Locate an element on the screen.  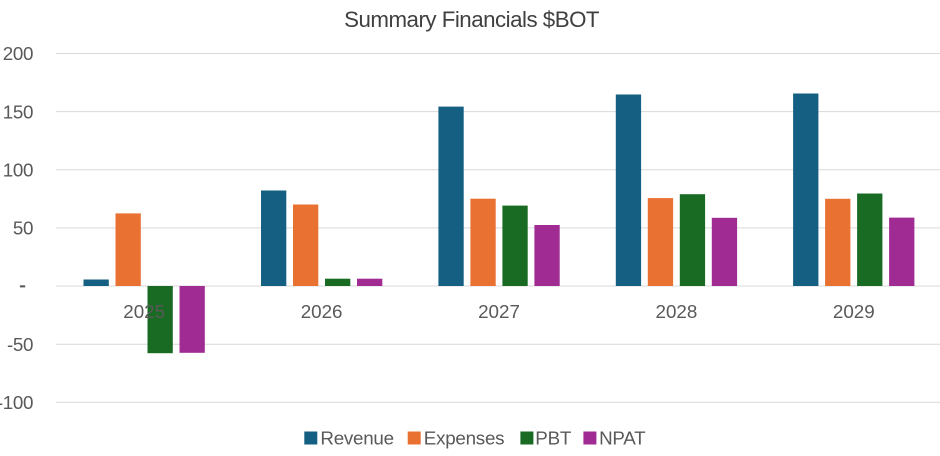
svg-text: 100 is located at coordinates (18, 170).